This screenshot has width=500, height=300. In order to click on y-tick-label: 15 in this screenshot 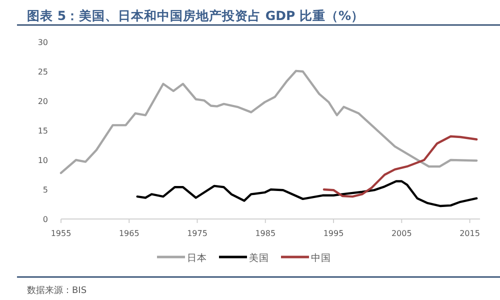, I will do `click(43, 131)`.